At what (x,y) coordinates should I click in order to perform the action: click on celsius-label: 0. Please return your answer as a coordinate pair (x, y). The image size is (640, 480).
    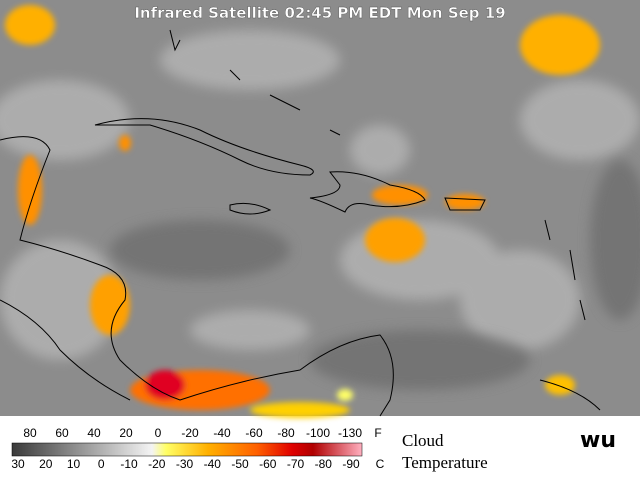
    Looking at the image, I should click on (101, 464).